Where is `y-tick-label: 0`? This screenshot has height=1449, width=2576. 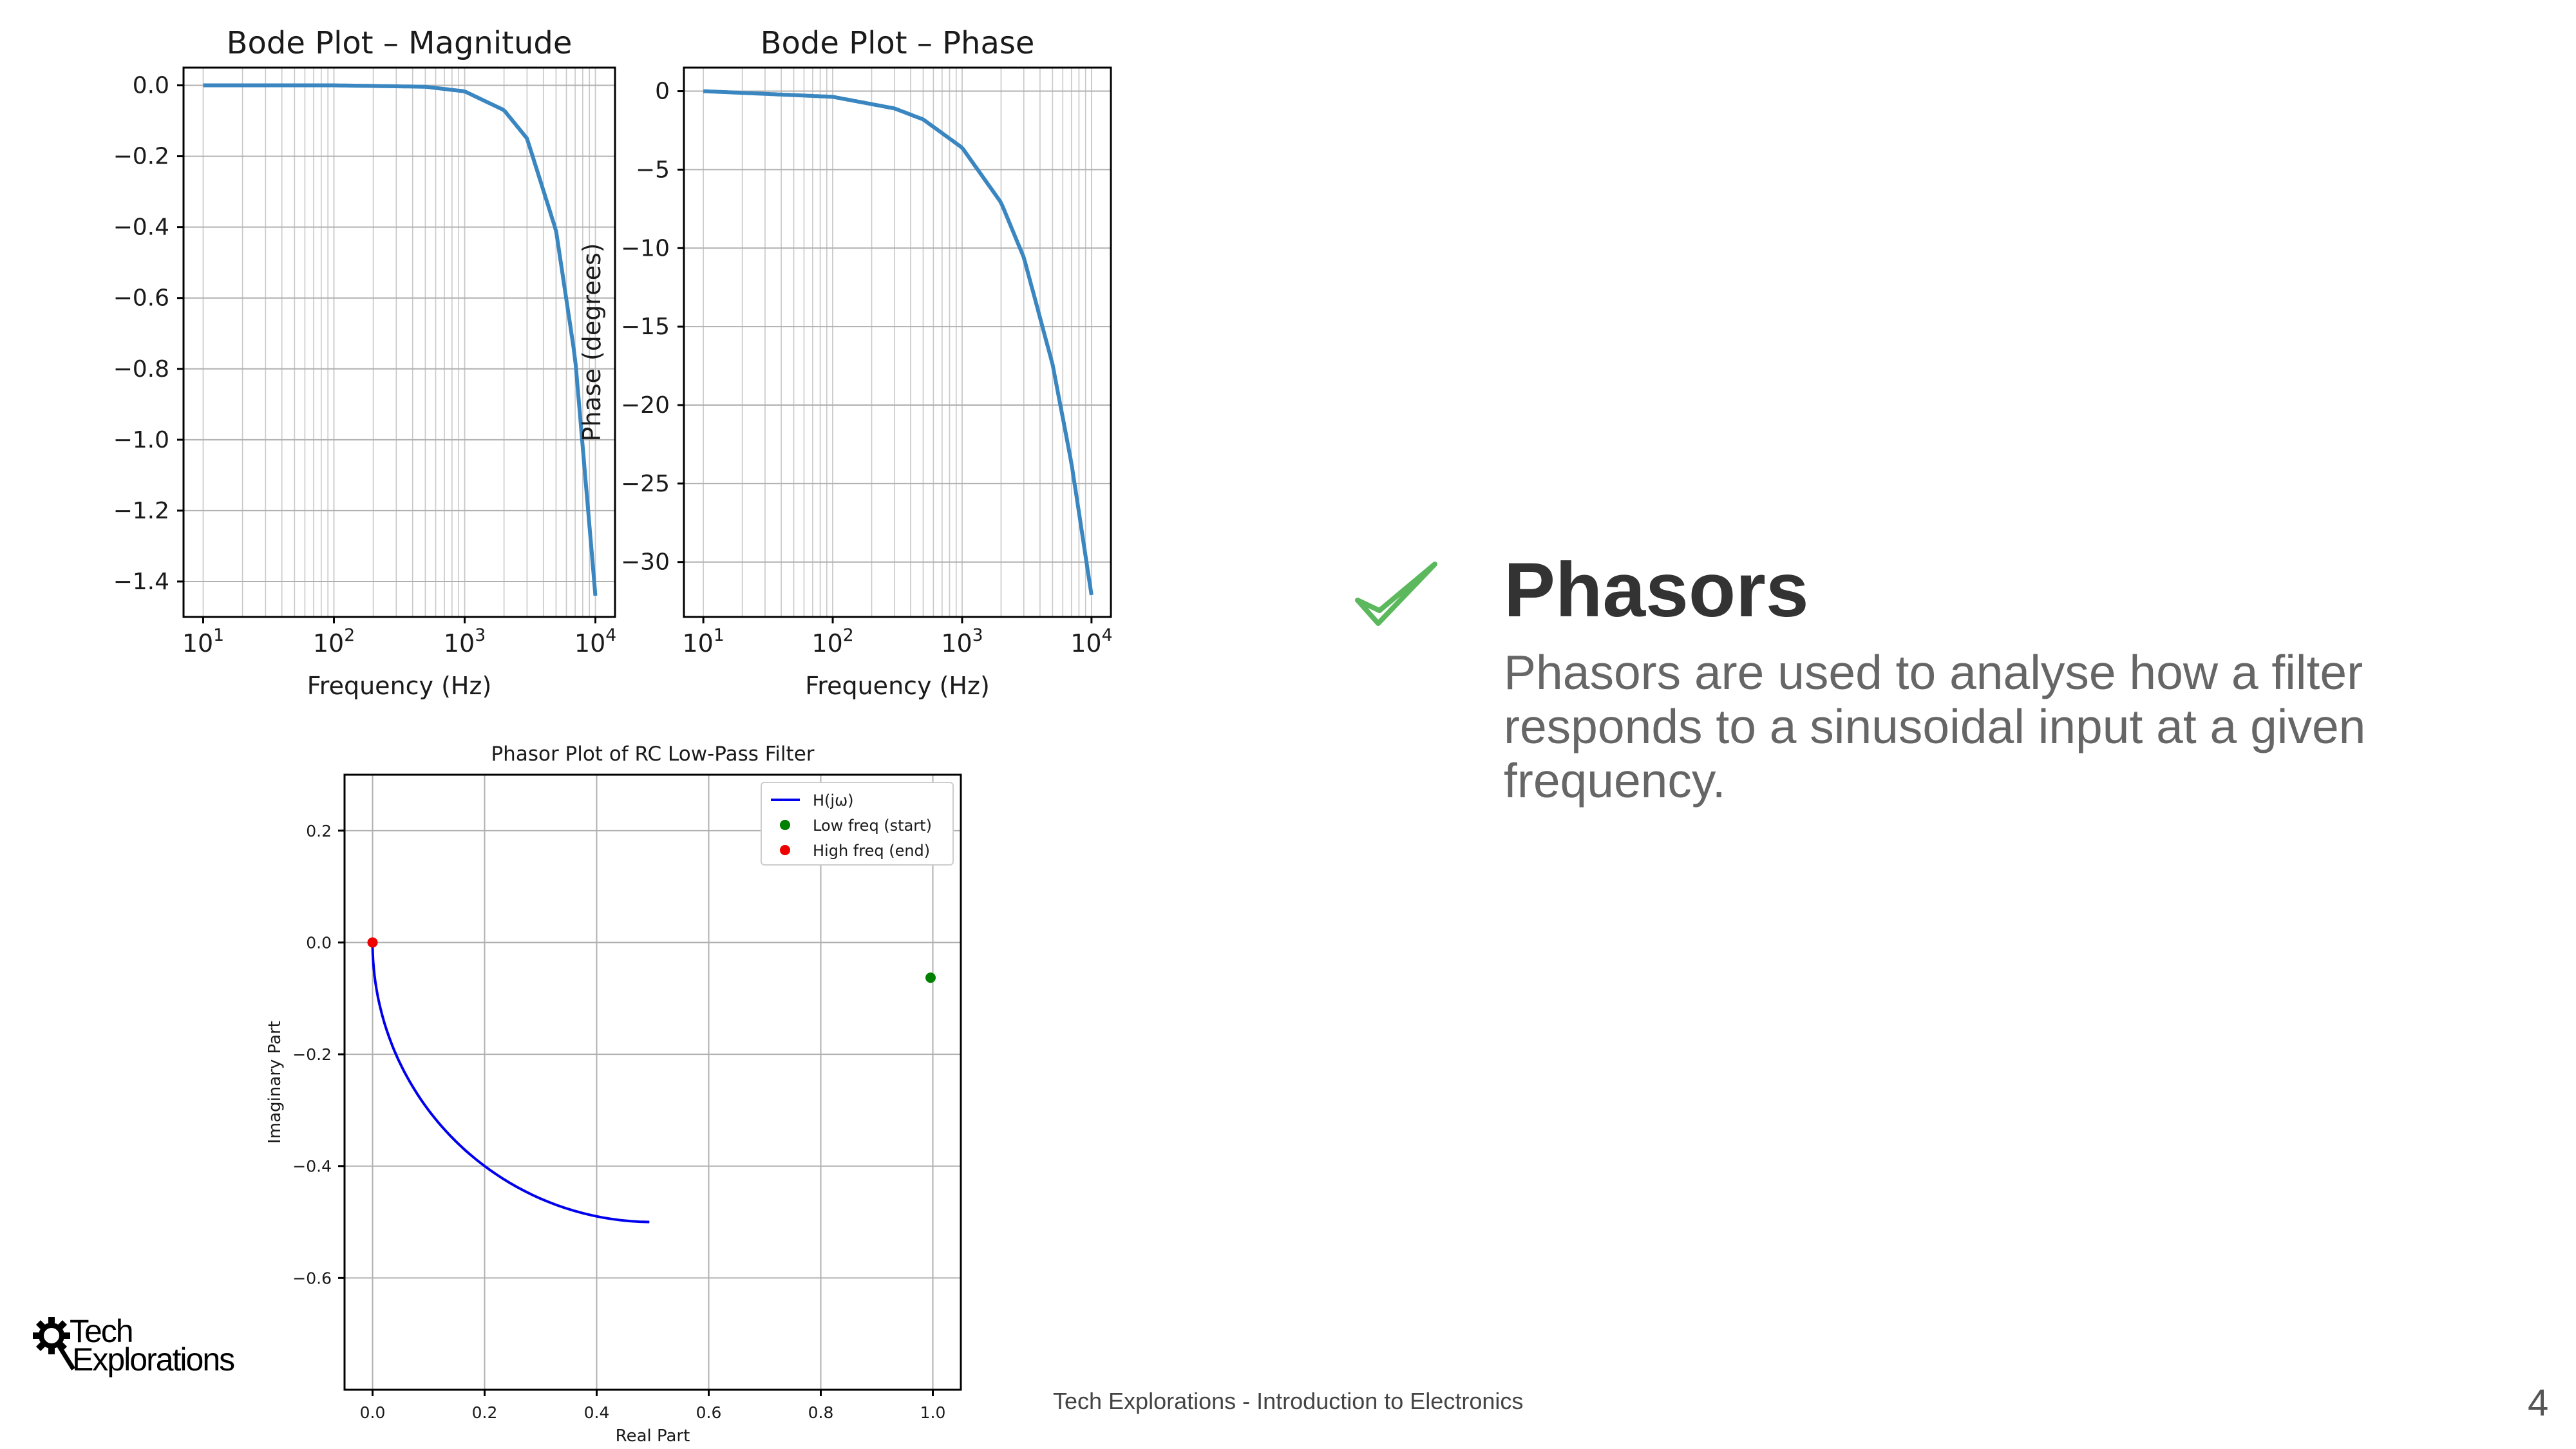 y-tick-label: 0 is located at coordinates (662, 92).